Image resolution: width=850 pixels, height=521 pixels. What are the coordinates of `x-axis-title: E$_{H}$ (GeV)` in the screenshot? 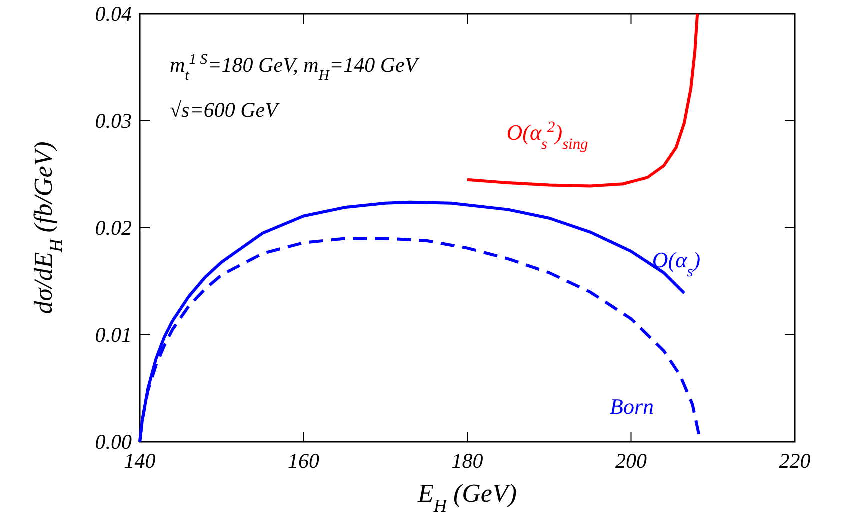 It's located at (467, 497).